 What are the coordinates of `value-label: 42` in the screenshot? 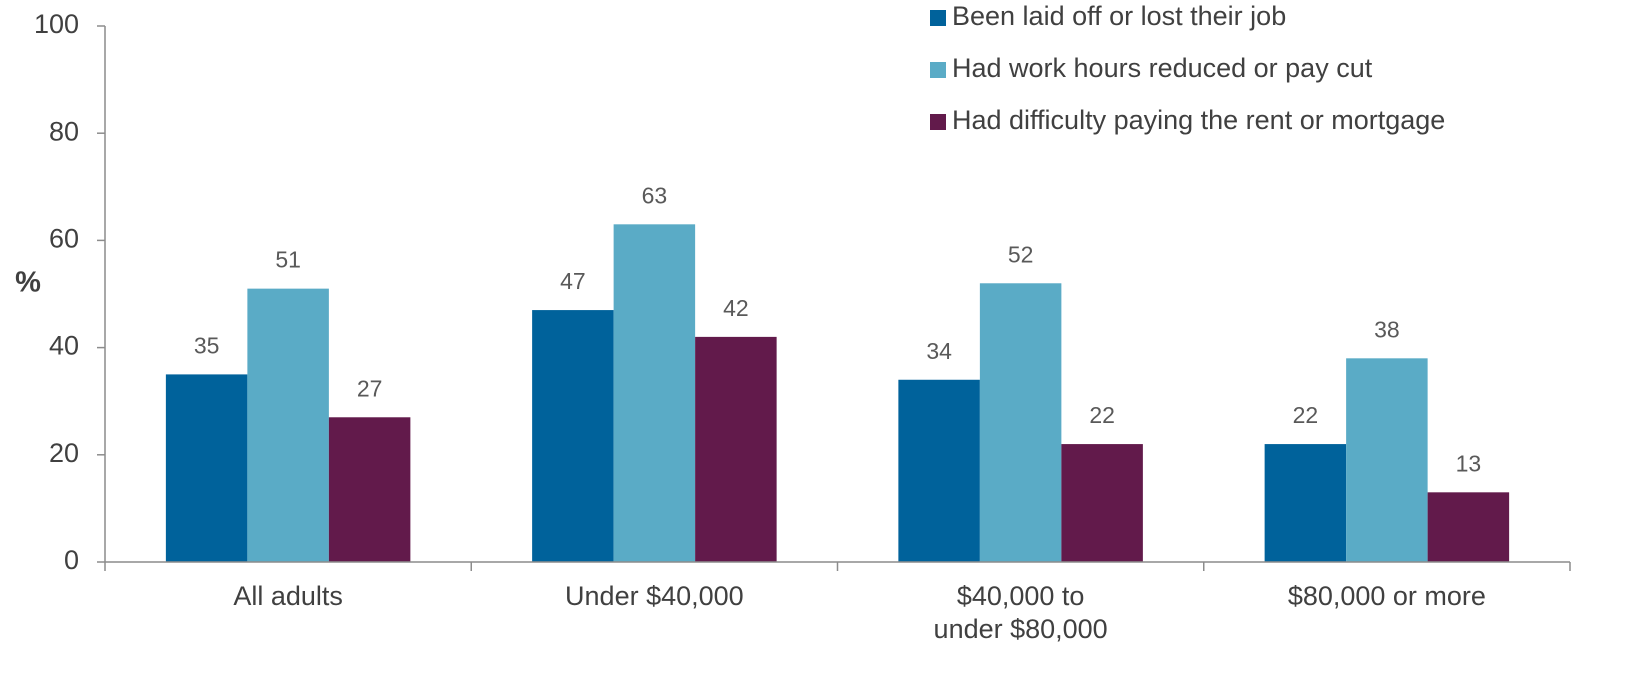 It's located at (736, 308).